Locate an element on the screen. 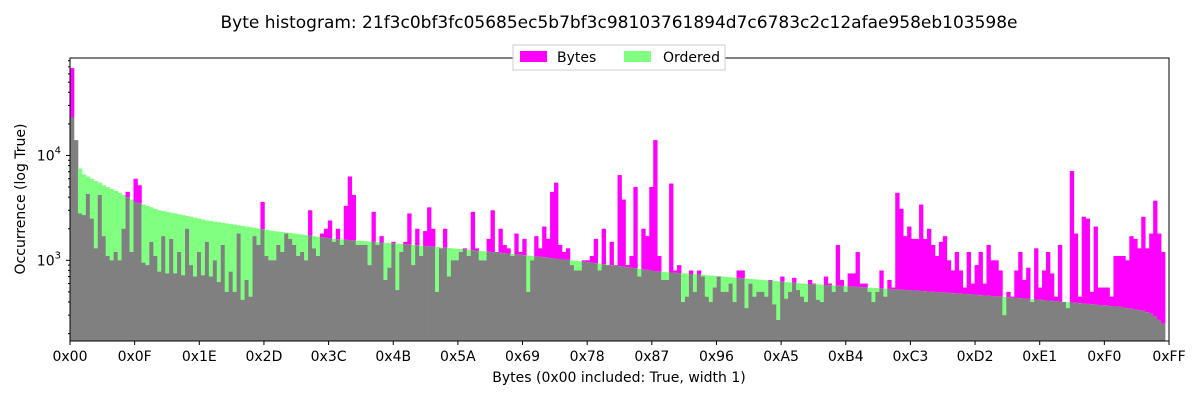  y-axis-label: Occurrence (log True) is located at coordinates (21, 199).